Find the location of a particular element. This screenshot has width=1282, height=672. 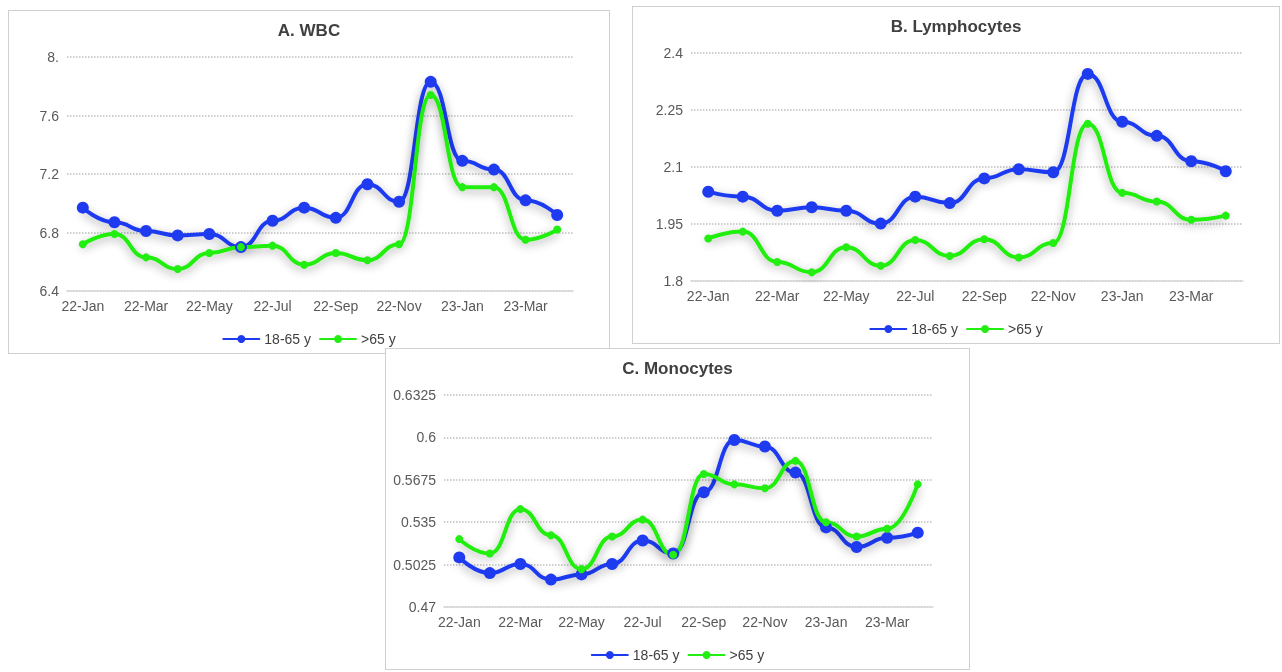

y-tick-label: 7.6 is located at coordinates (49, 115).